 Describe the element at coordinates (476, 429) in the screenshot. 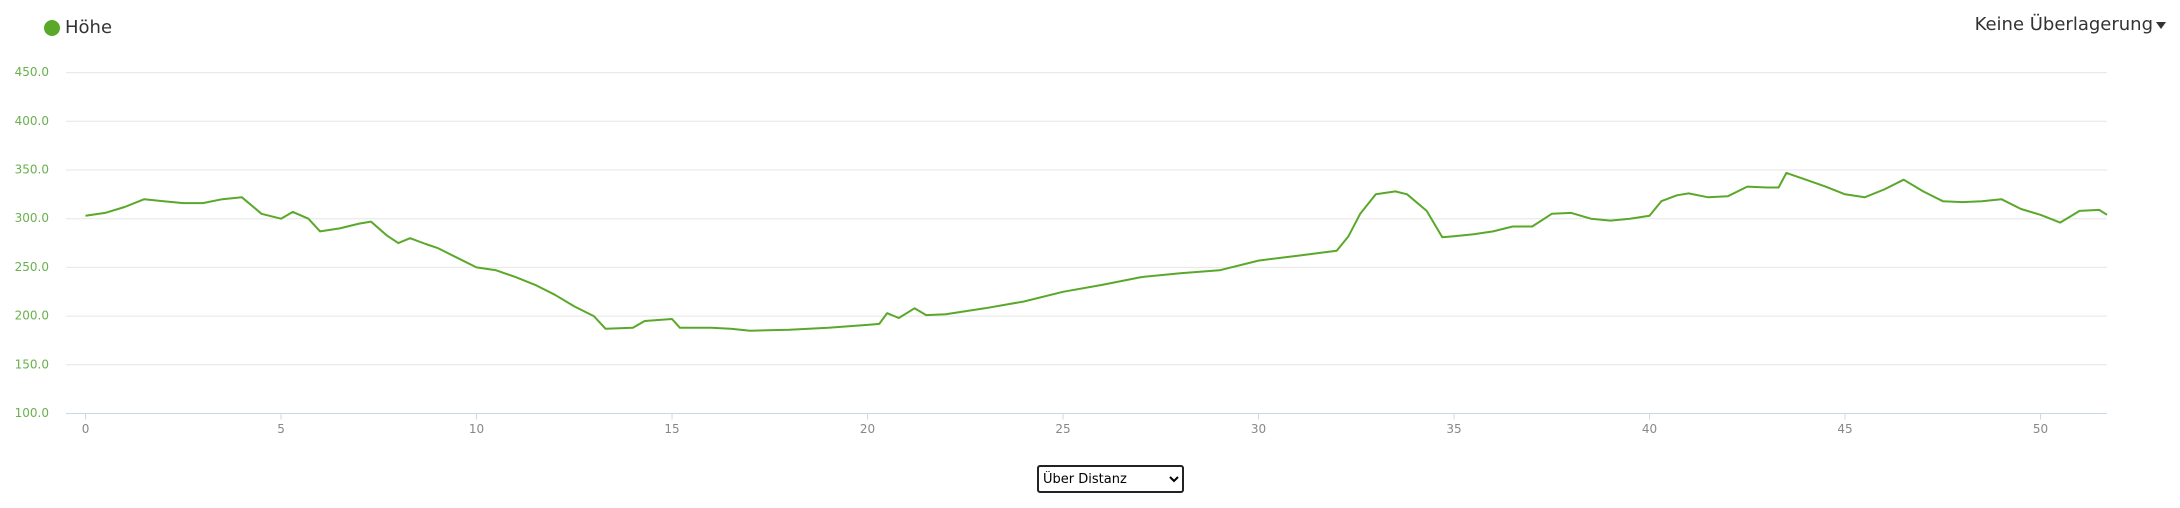

I see `x-tick-label: 10` at that location.